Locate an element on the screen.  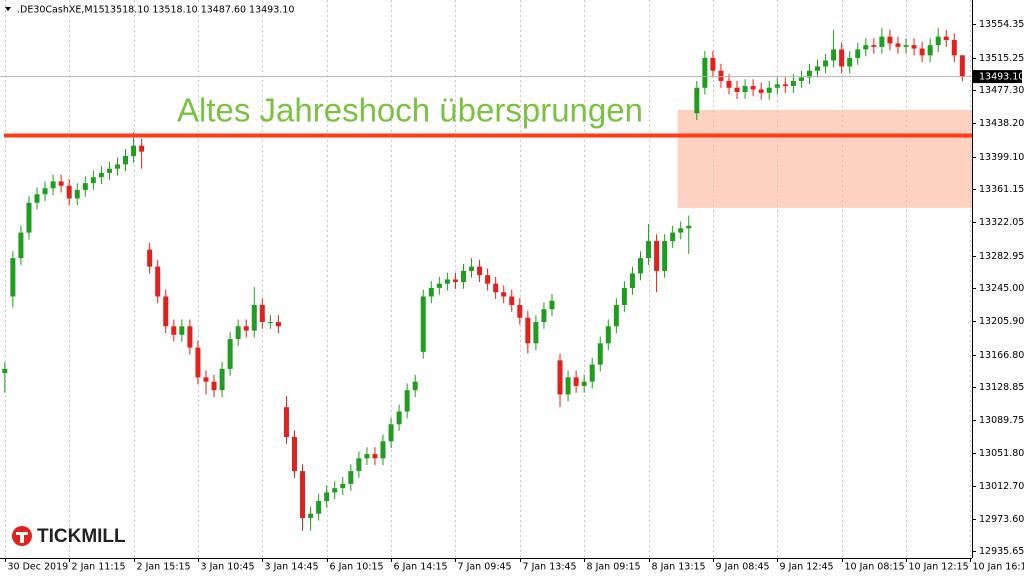
x-tick-label: 6 Jan 10:15 is located at coordinates (357, 567).